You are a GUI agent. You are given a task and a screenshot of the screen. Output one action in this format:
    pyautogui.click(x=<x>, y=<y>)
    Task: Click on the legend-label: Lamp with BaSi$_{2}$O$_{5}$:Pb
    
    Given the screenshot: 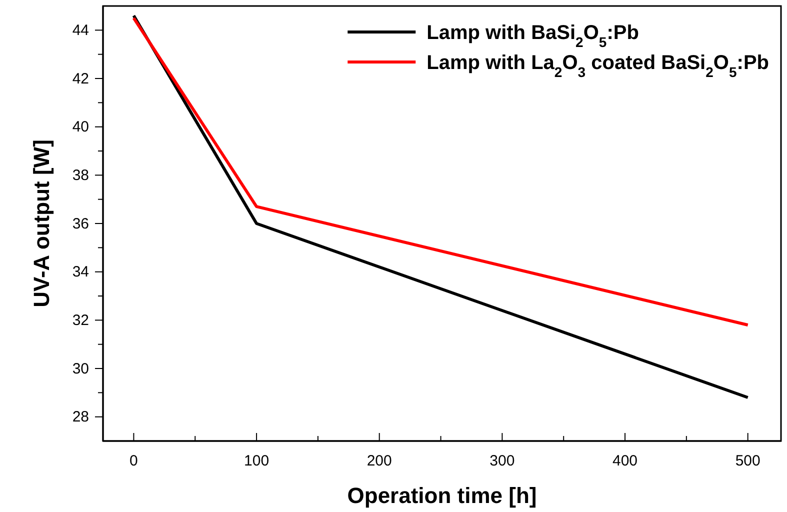 What is the action you would take?
    pyautogui.click(x=532, y=36)
    